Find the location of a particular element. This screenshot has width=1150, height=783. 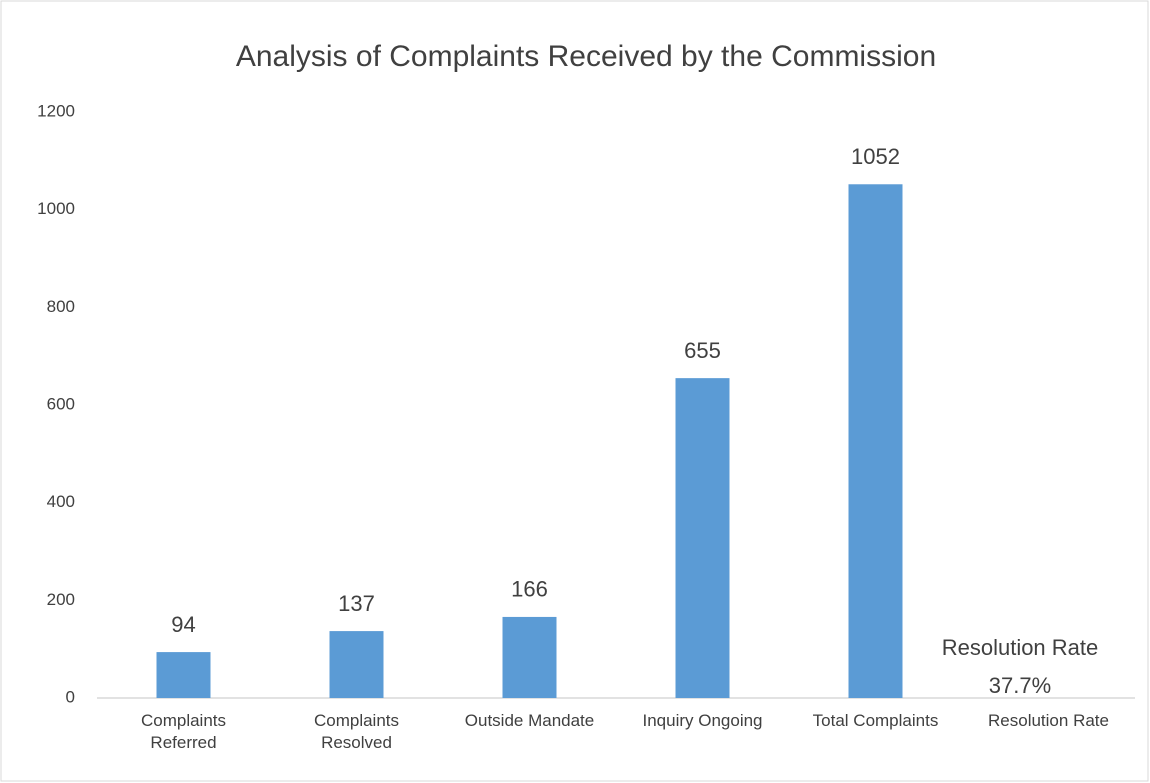

x-tick-label: Inquiry Ongoing is located at coordinates (702, 720).